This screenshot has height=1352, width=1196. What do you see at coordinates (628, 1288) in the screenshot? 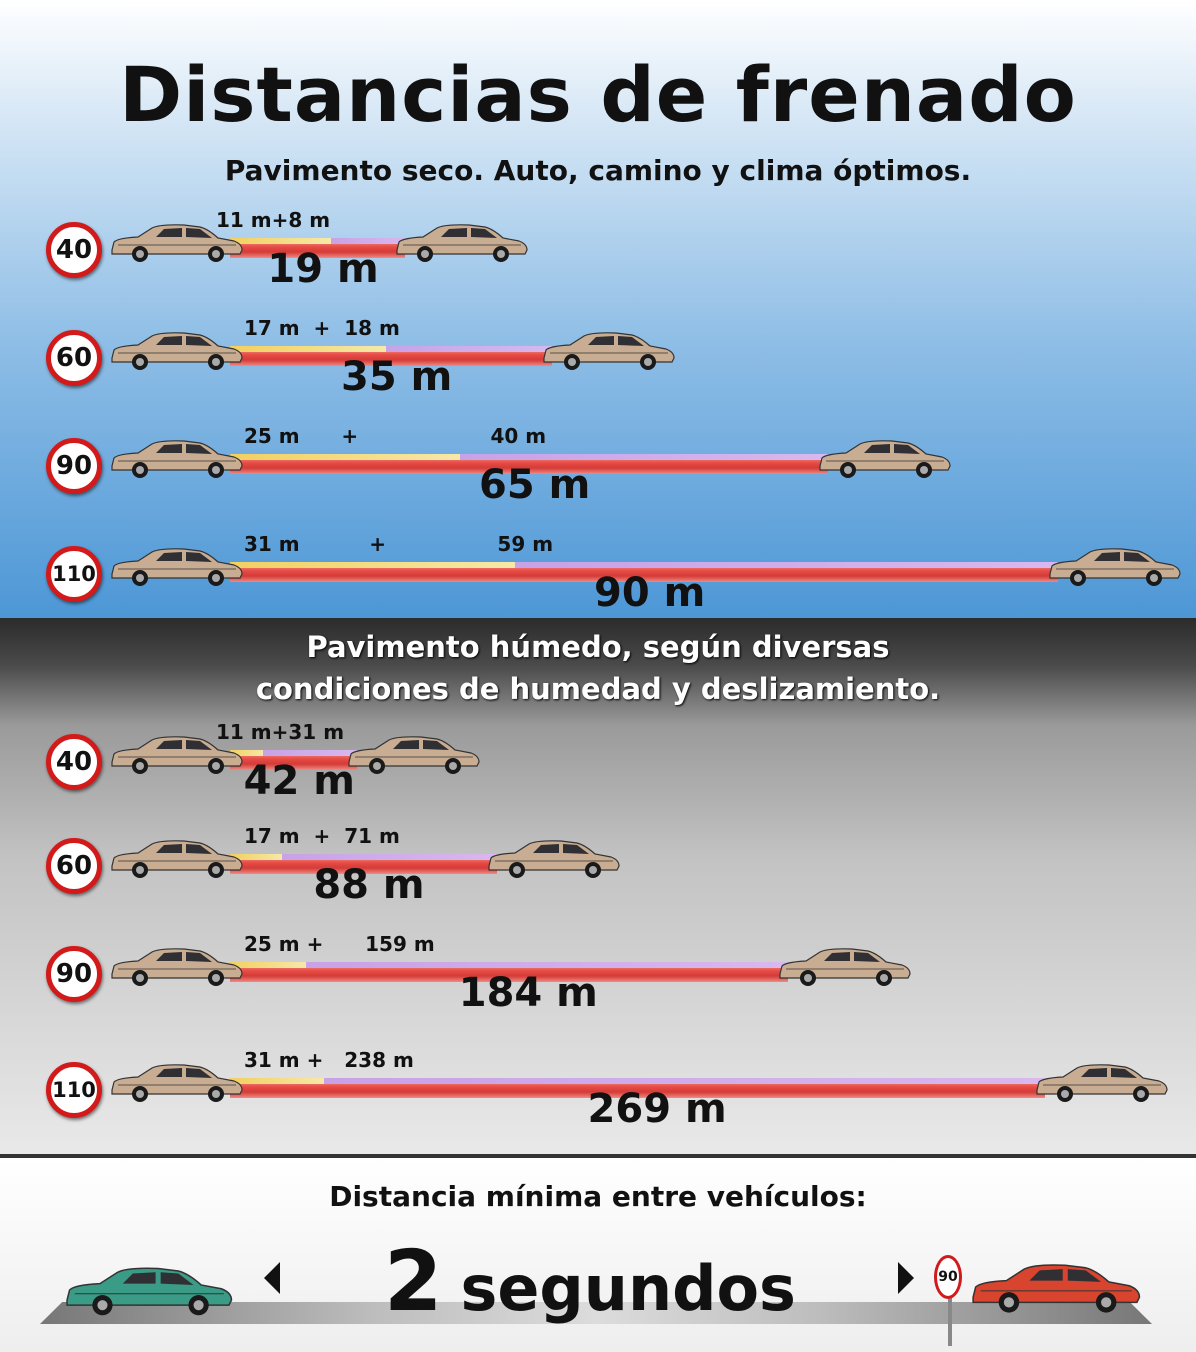
I see `seconds-unit: segundos` at bounding box center [628, 1288].